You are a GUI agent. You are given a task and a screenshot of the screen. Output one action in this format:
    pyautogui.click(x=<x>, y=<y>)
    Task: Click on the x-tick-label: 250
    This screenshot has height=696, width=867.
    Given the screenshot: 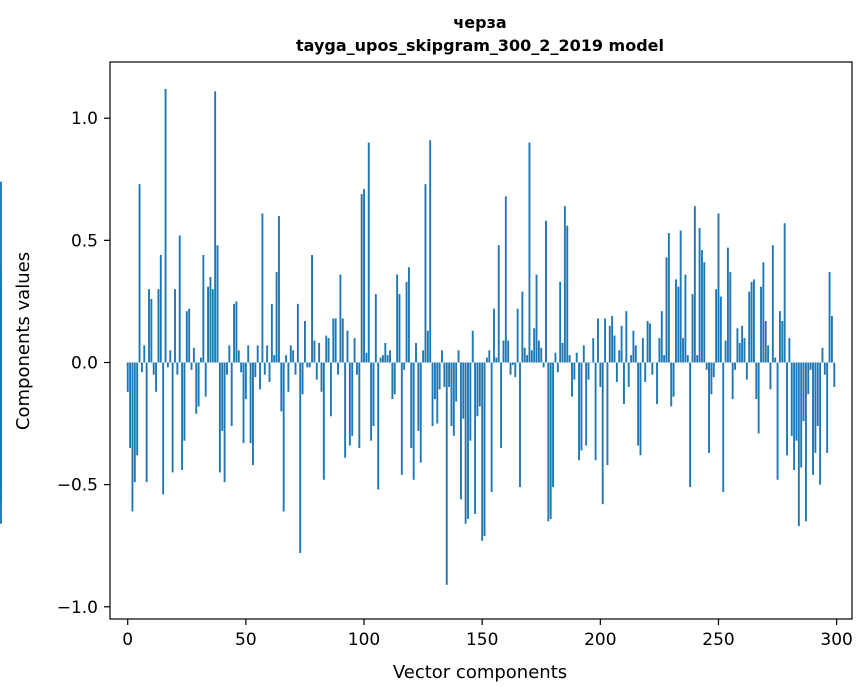 What is the action you would take?
    pyautogui.click(x=718, y=640)
    